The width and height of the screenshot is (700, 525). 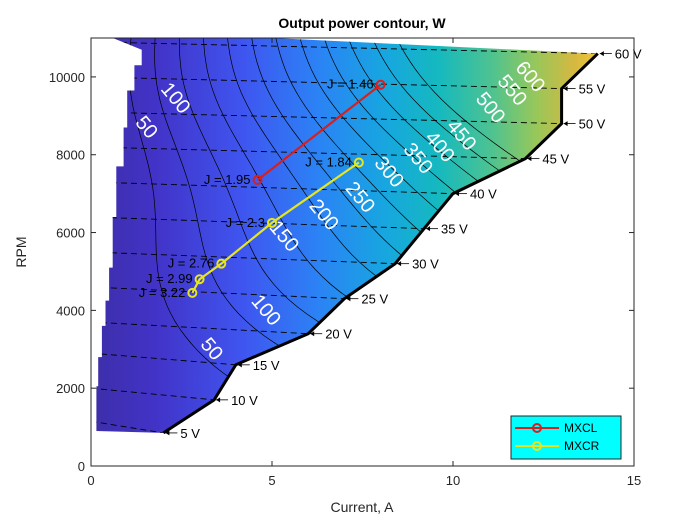 What do you see at coordinates (244, 400) in the screenshot?
I see `voltage-label-2: 10 V` at bounding box center [244, 400].